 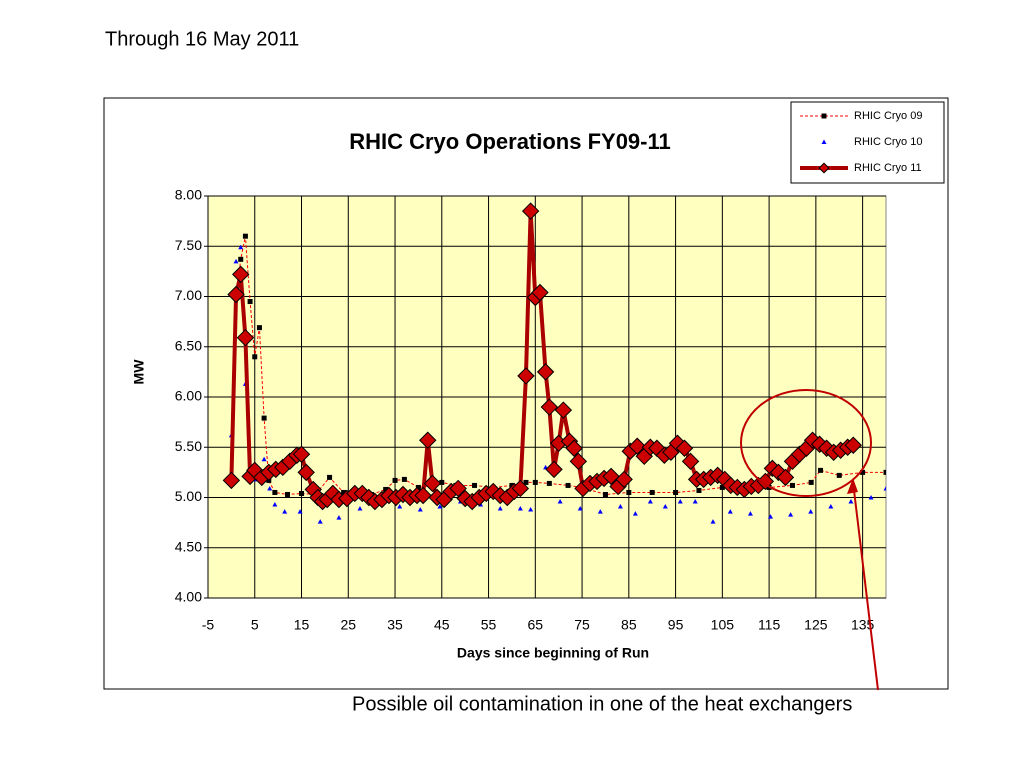 What do you see at coordinates (188, 597) in the screenshot?
I see `y-tick-label: 4.00` at bounding box center [188, 597].